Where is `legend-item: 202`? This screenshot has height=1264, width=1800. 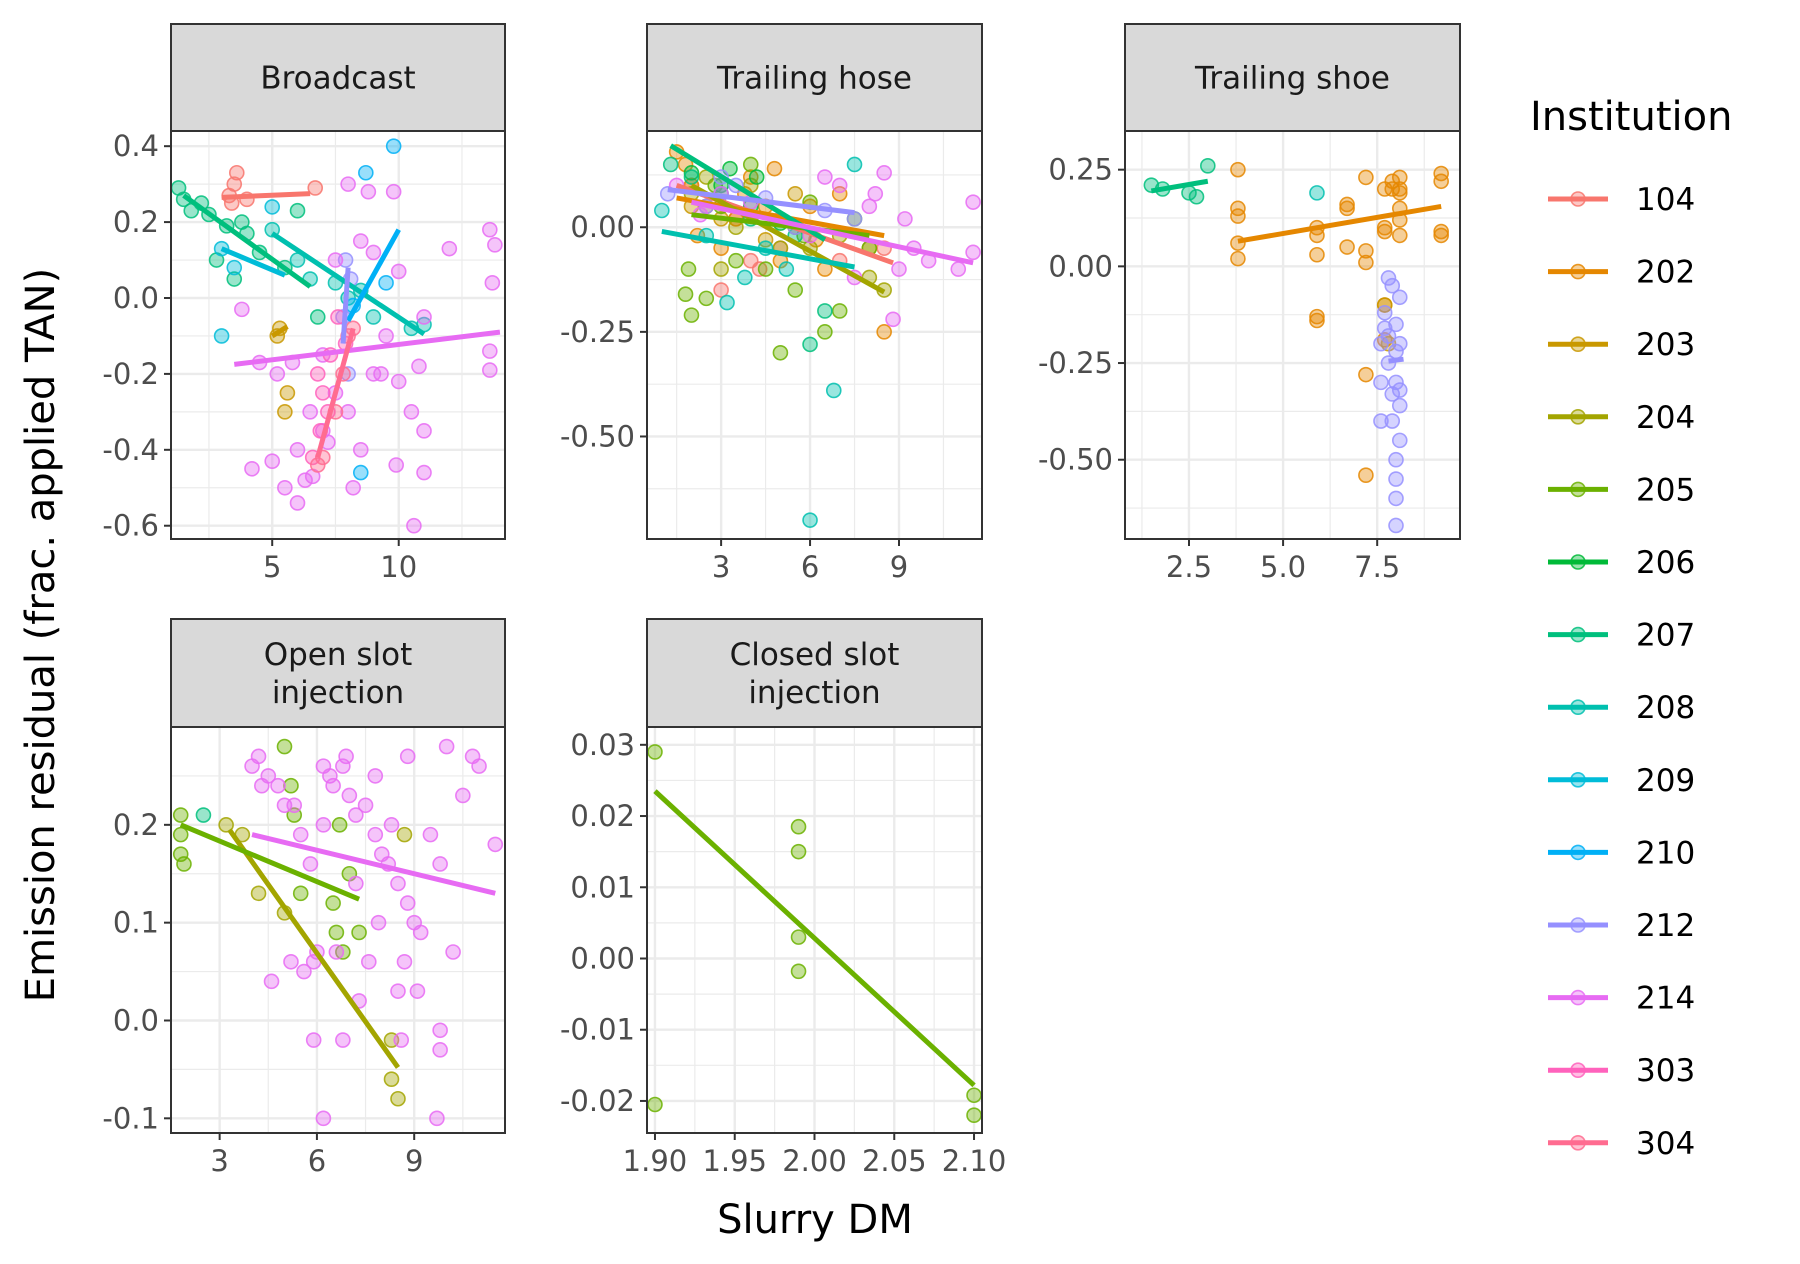 legend-item: 202 is located at coordinates (1621, 273).